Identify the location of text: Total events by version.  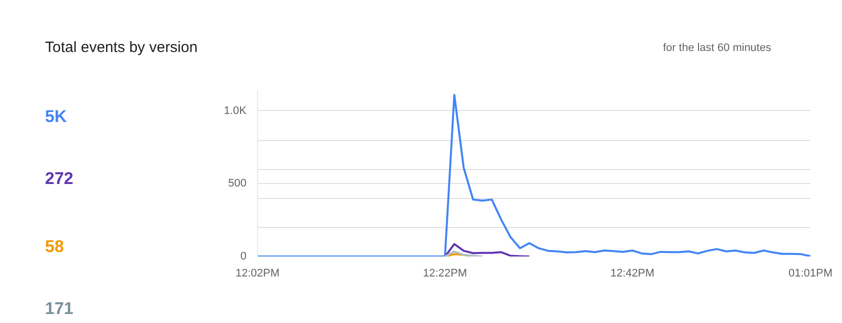
(121, 48).